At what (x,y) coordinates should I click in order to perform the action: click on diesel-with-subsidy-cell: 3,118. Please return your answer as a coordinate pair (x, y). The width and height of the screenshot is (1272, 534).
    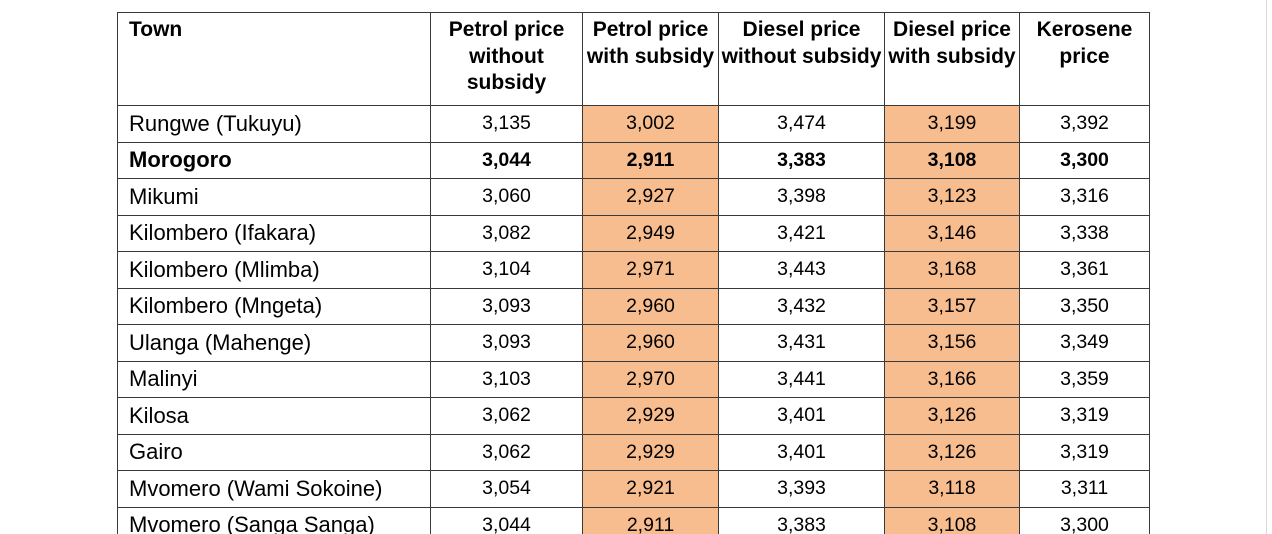
    Looking at the image, I should click on (952, 489).